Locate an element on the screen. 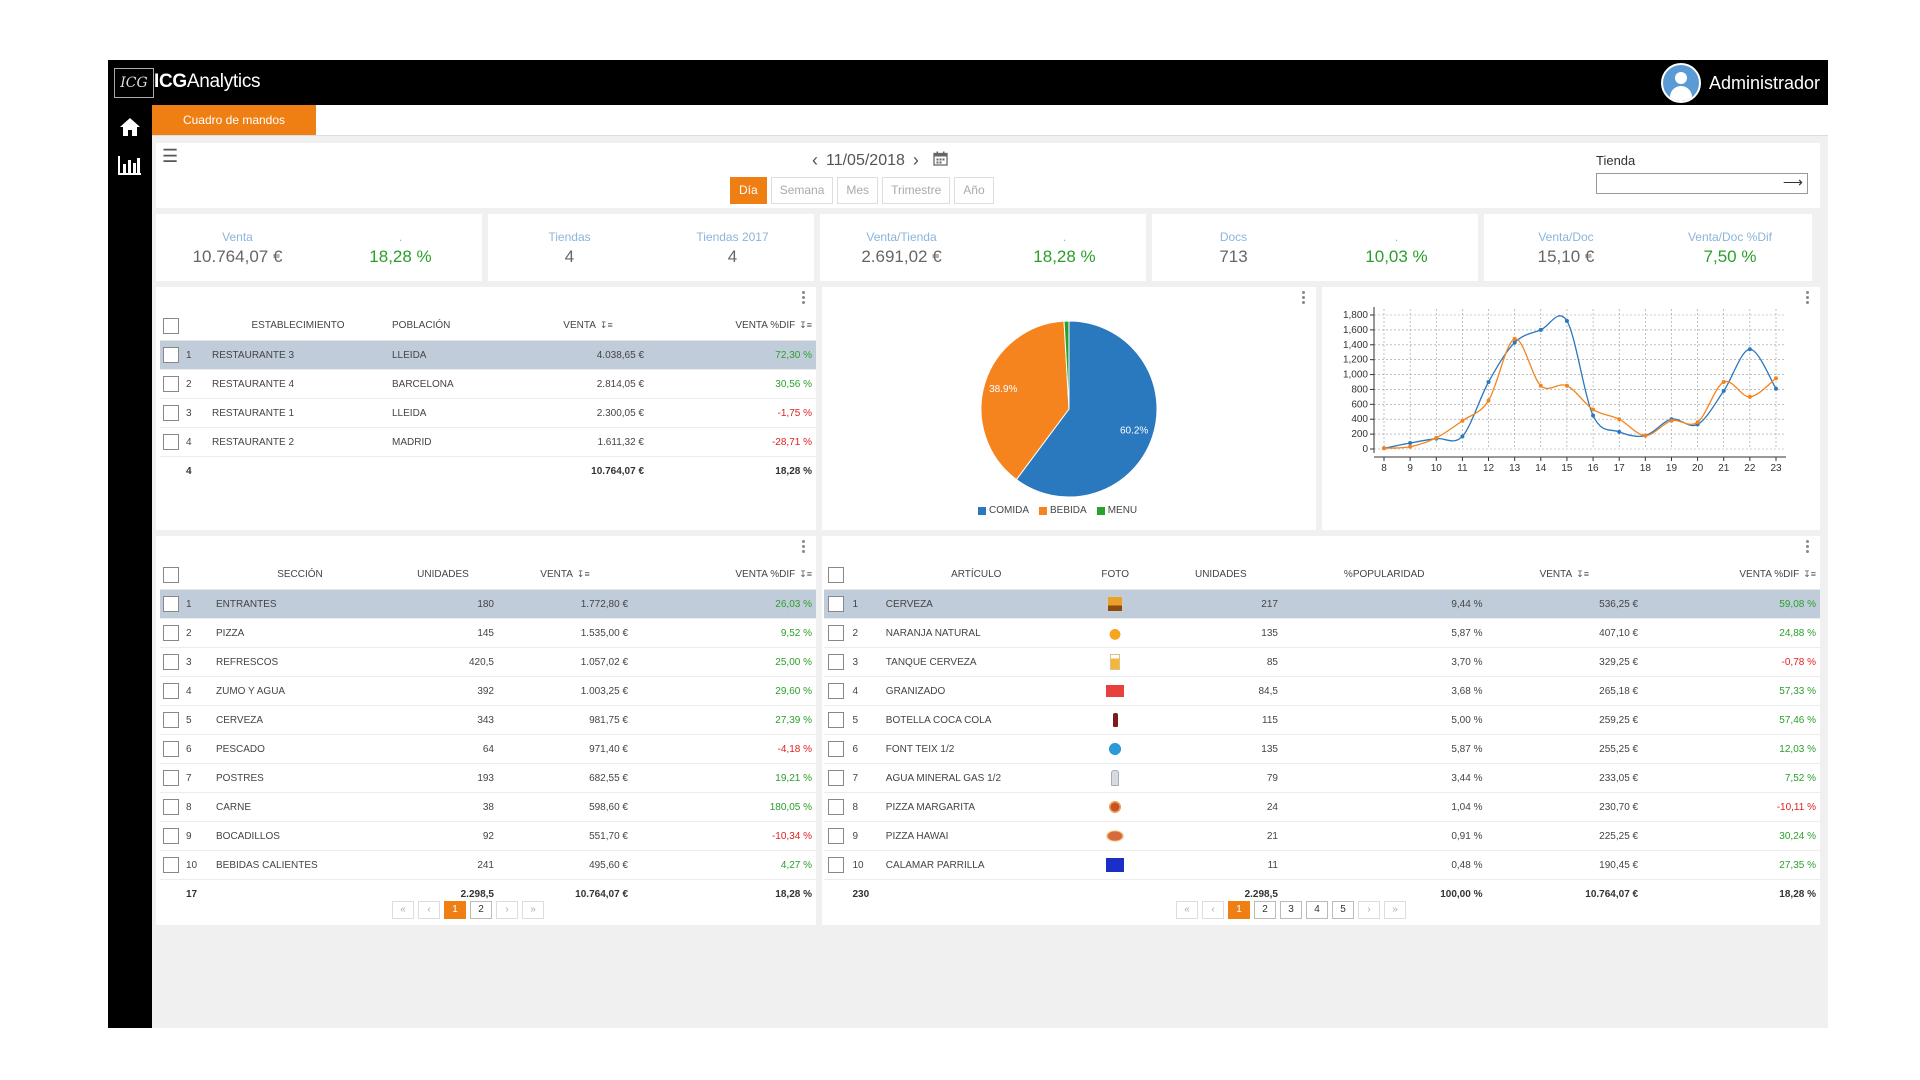 The height and width of the screenshot is (1080, 1920). pager-last-button: » is located at coordinates (533, 910).